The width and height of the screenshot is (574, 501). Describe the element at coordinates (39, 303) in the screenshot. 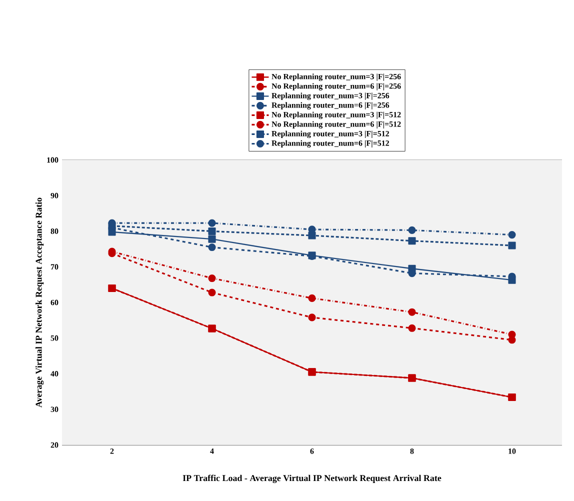

I see `y-axis-title: Average Virtual IP Network Request Acceptance Ratio` at that location.